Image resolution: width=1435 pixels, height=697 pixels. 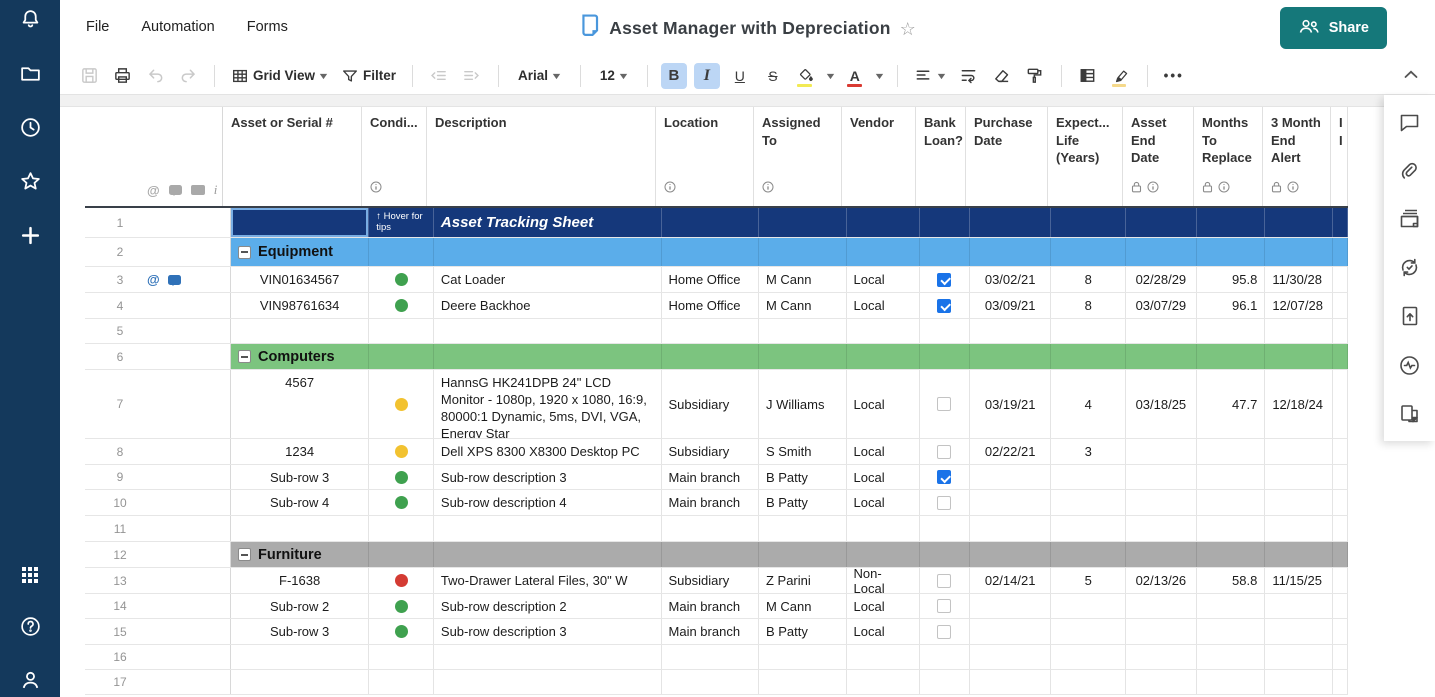 What do you see at coordinates (1088, 76) in the screenshot?
I see `borders-icon` at bounding box center [1088, 76].